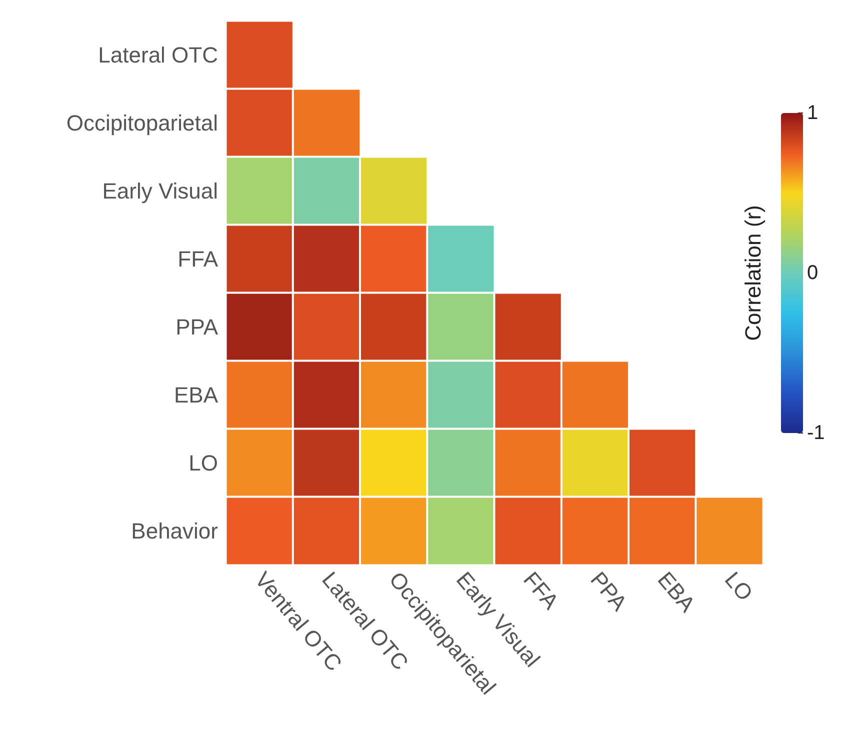  What do you see at coordinates (203, 463) in the screenshot?
I see `y-tick-label: LO` at bounding box center [203, 463].